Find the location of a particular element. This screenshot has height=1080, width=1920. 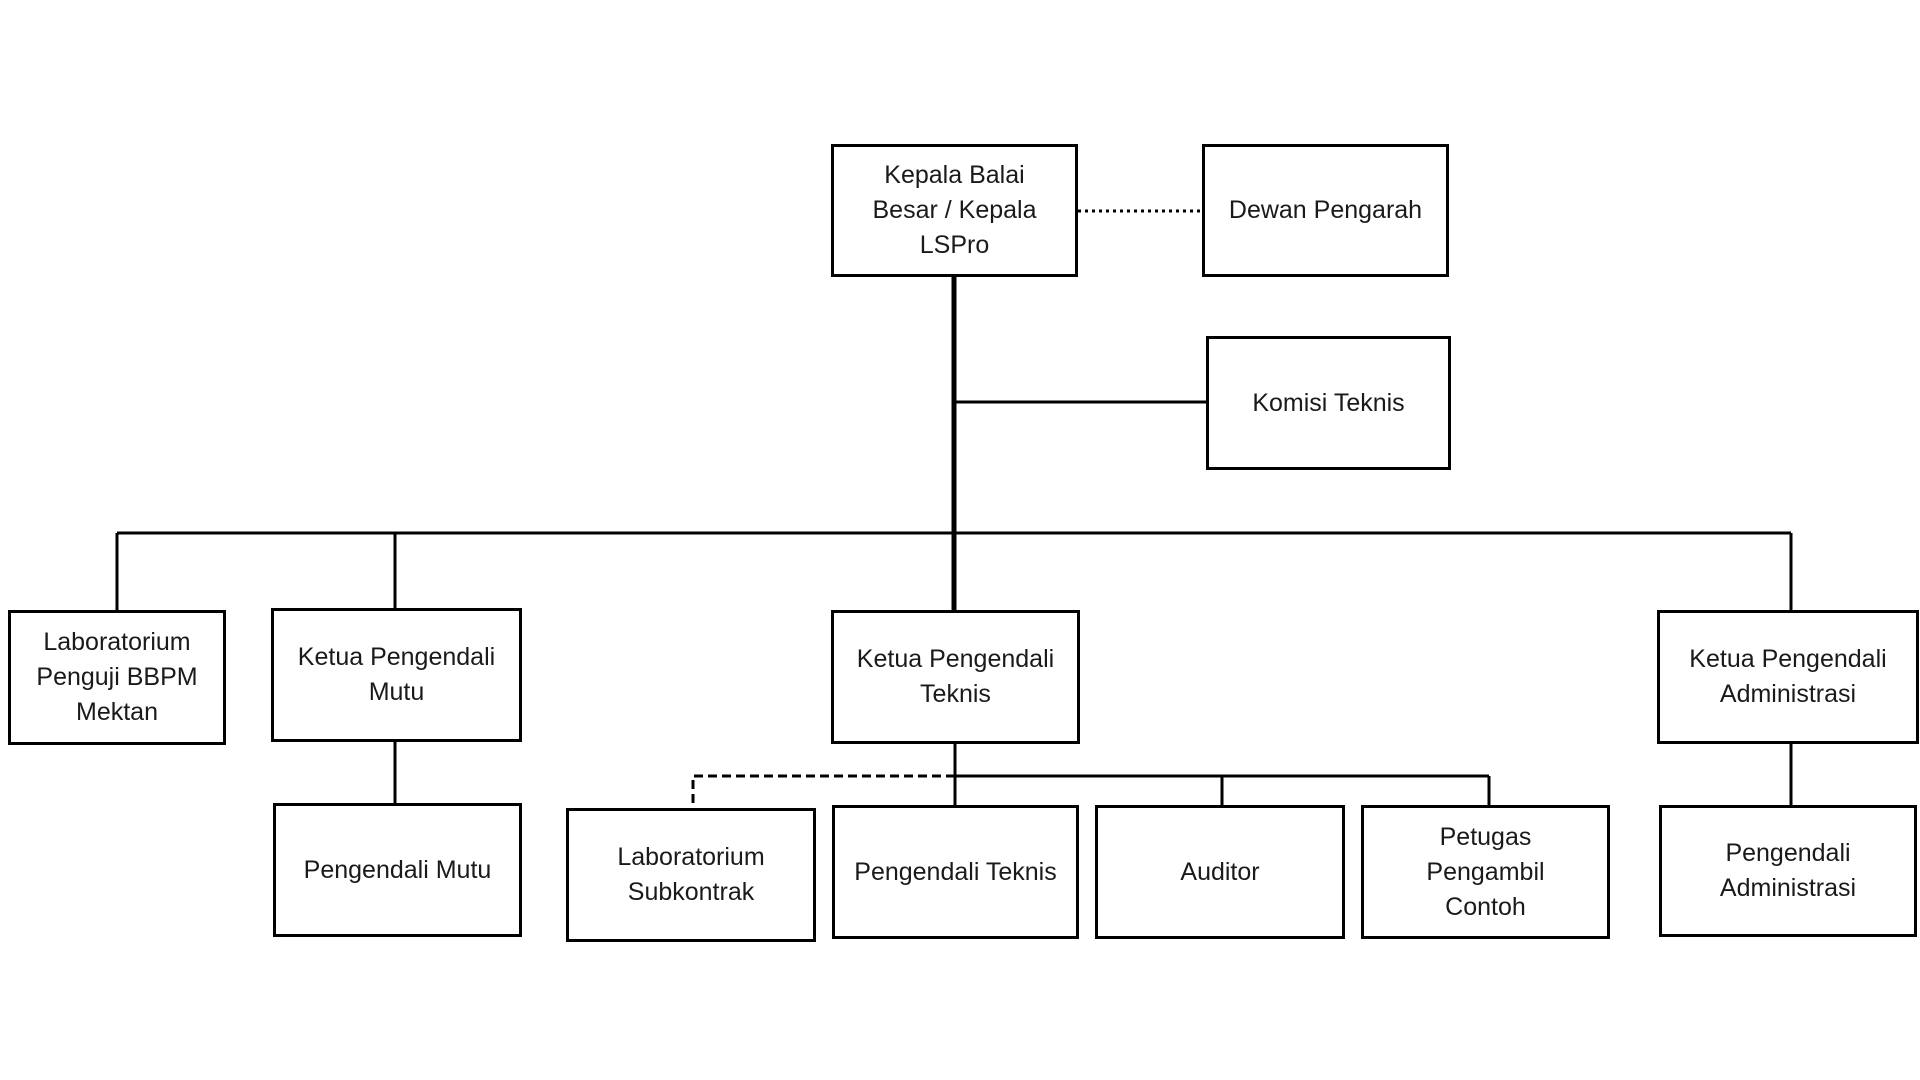

connector-lab-subkontrak is located at coordinates (823, 792).